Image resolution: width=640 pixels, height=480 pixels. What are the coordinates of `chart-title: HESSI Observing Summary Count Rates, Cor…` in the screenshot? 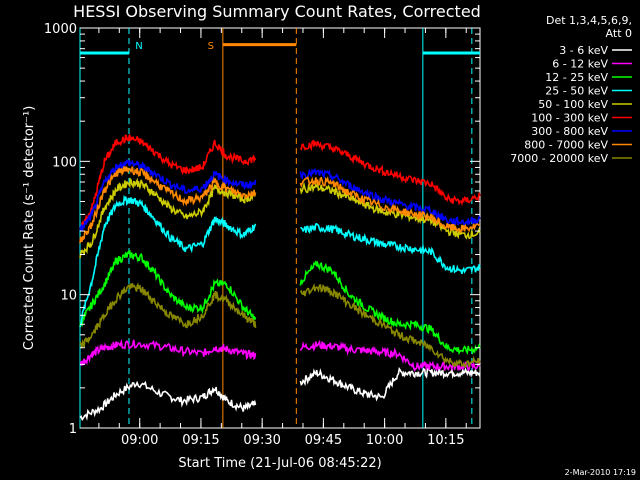 It's located at (277, 11).